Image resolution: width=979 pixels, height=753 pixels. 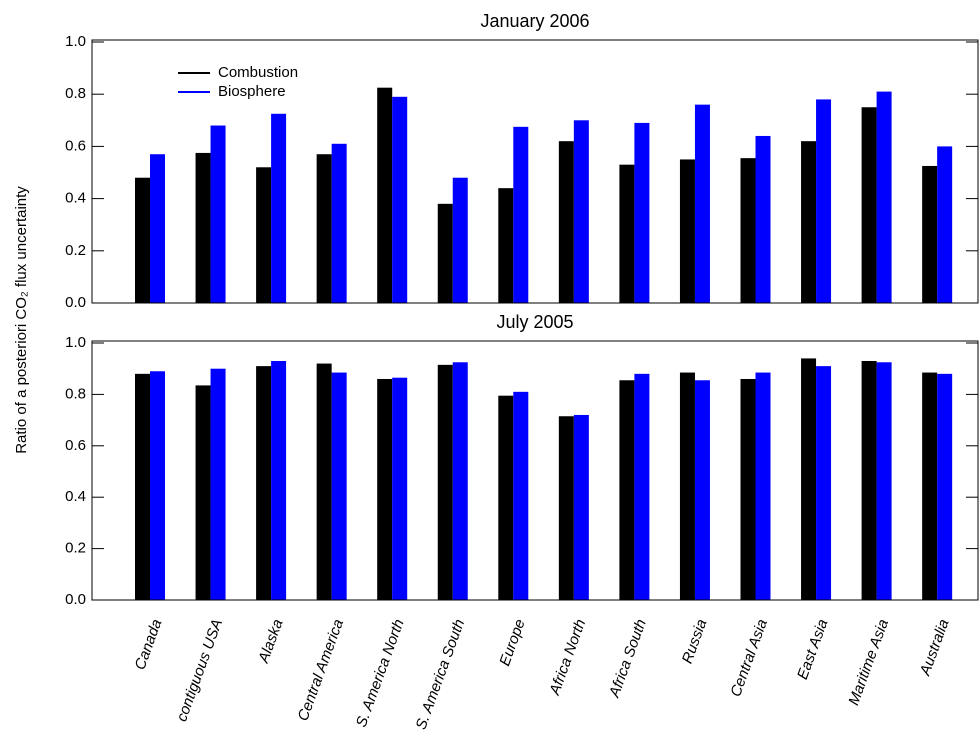 What do you see at coordinates (258, 72) in the screenshot?
I see `legend-label: Combustion` at bounding box center [258, 72].